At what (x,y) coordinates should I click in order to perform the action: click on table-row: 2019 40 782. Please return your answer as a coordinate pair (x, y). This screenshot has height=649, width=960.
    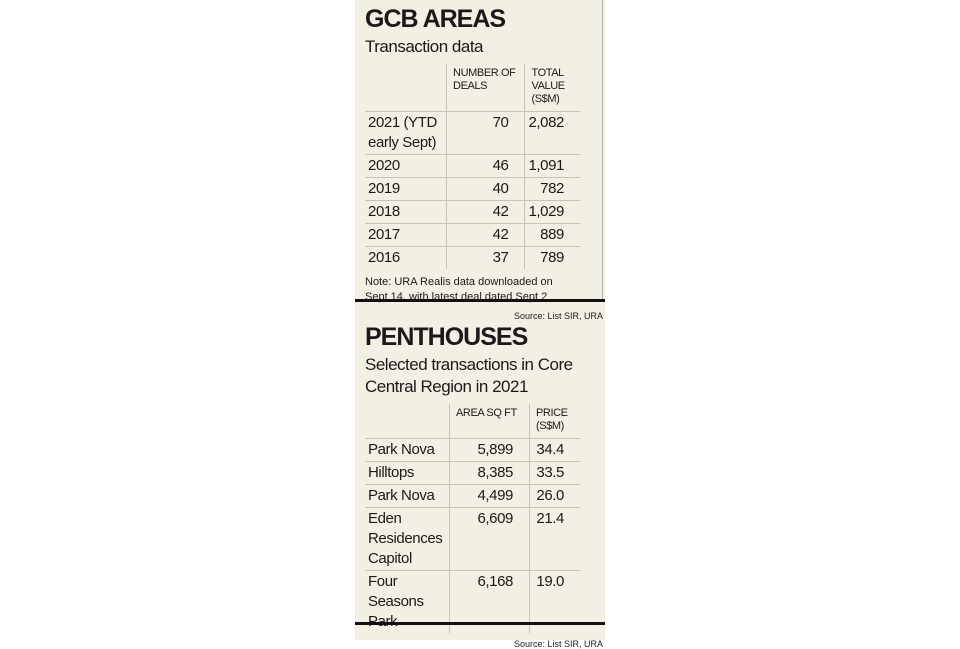
    Looking at the image, I should click on (472, 189).